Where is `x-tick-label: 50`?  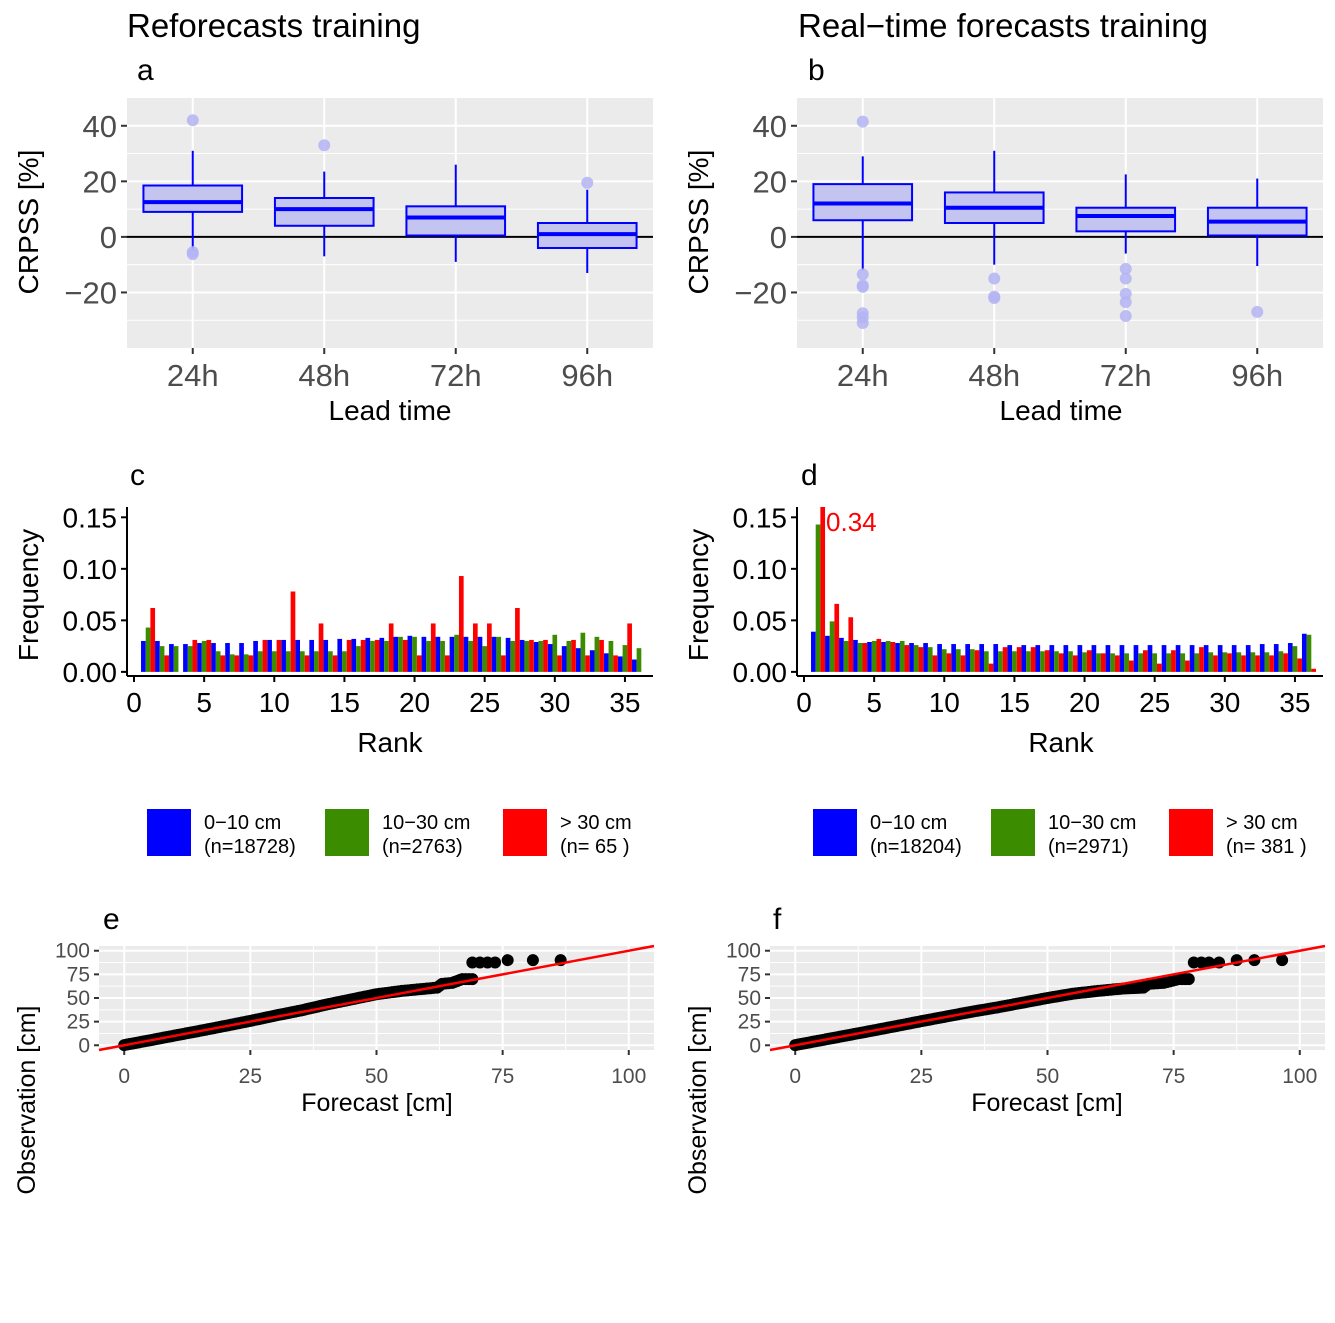 x-tick-label: 50 is located at coordinates (376, 1076).